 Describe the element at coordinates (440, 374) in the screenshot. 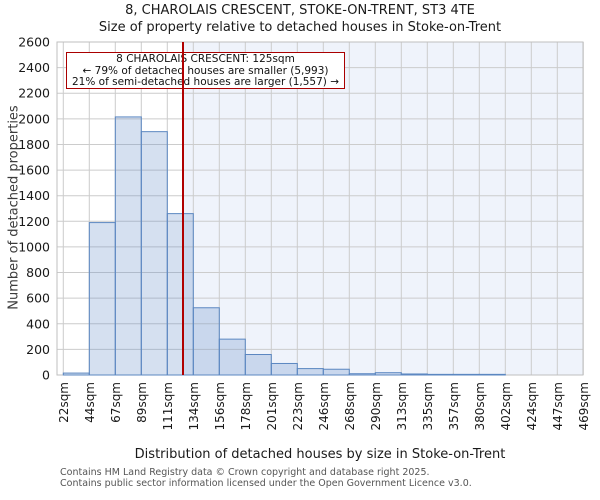

I see `bar-335sqm` at that location.